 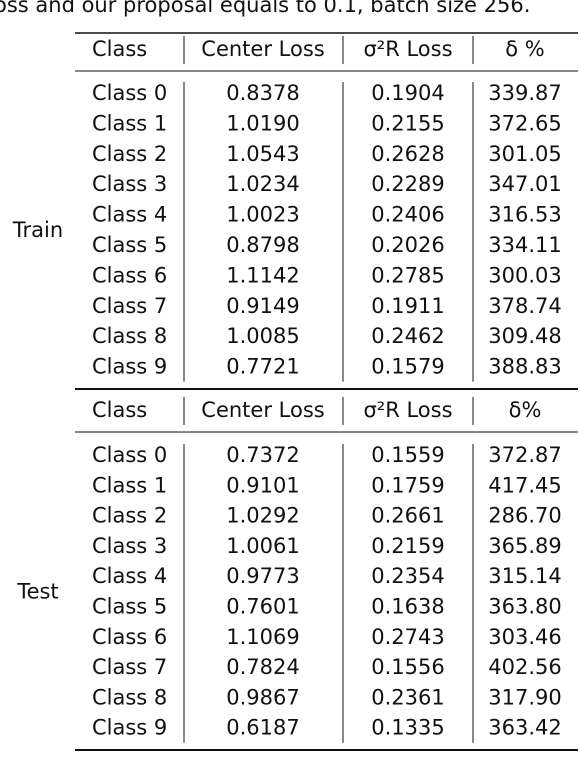 What do you see at coordinates (262, 154) in the screenshot?
I see `cell: 1.0543` at bounding box center [262, 154].